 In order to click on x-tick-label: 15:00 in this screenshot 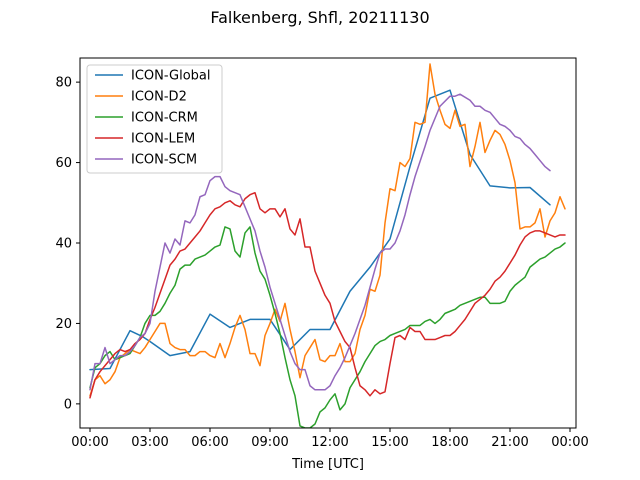, I will do `click(389, 442)`.